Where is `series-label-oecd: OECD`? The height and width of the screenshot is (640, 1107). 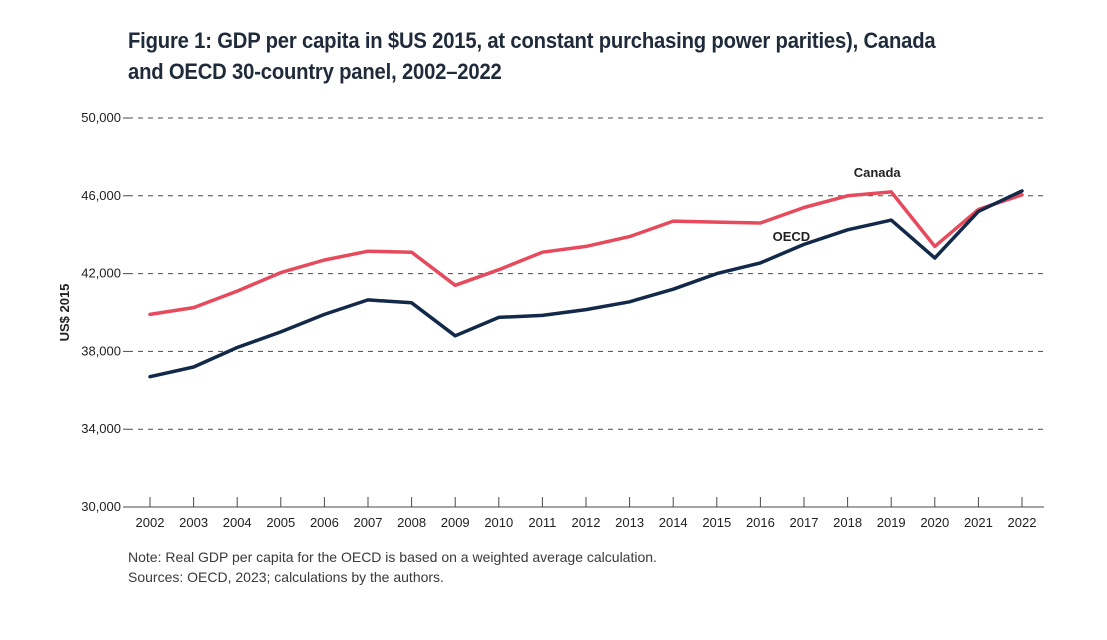 series-label-oecd: OECD is located at coordinates (792, 236).